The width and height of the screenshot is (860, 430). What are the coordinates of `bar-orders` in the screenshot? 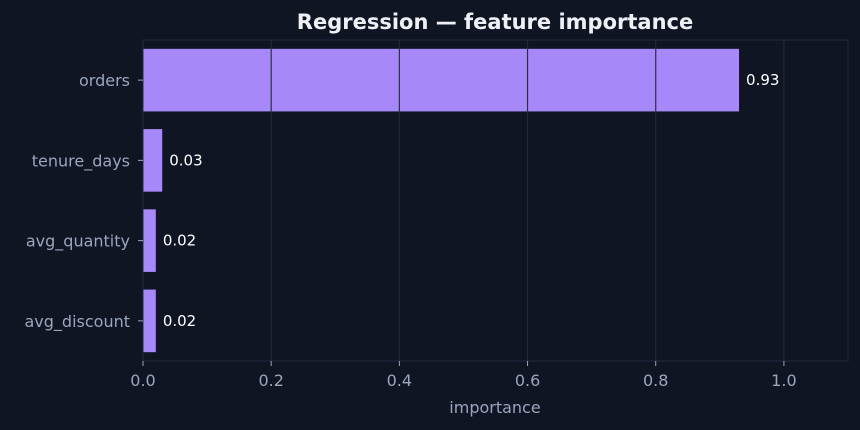 It's located at (441, 80).